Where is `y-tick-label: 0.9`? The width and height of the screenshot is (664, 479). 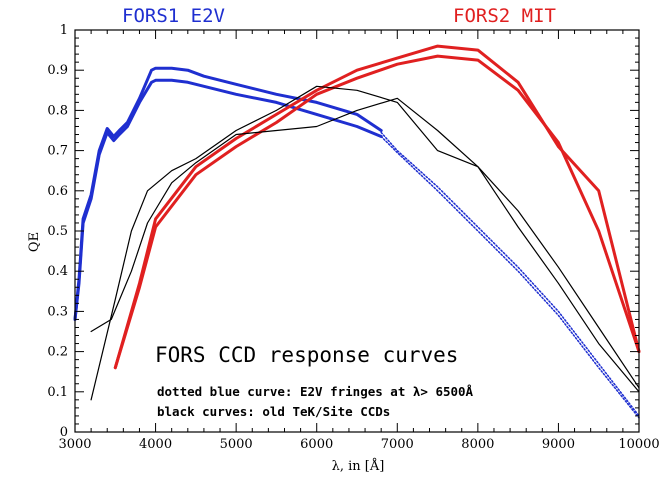
y-tick-label: 0.9 is located at coordinates (57, 70).